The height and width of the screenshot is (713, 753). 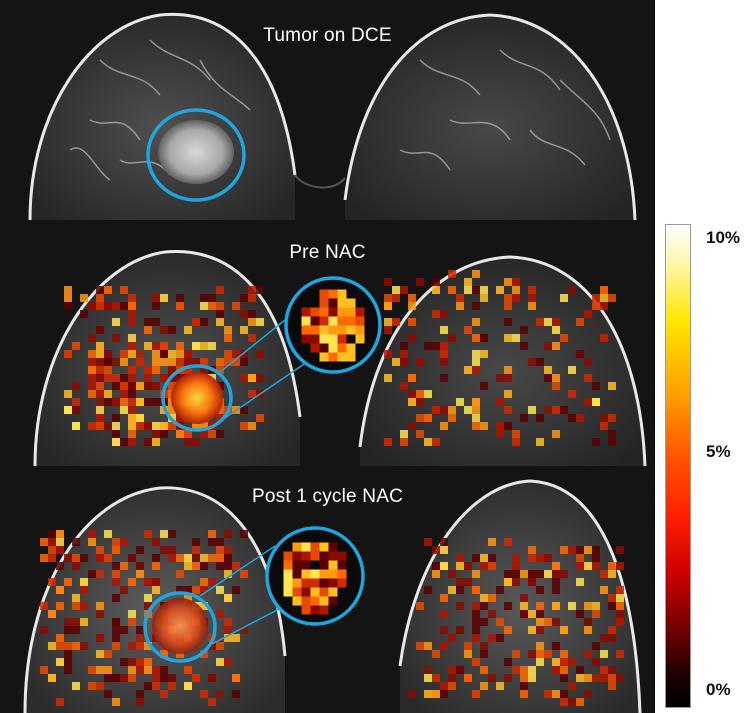 What do you see at coordinates (197, 398) in the screenshot?
I see `tumor-hotspot` at bounding box center [197, 398].